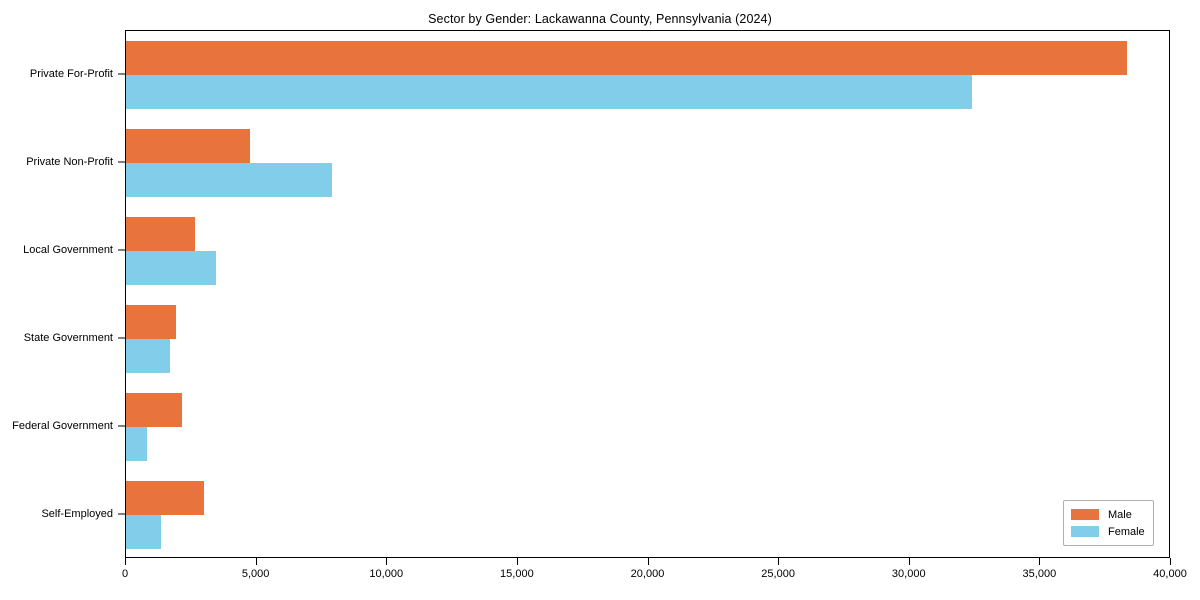  What do you see at coordinates (68, 338) in the screenshot?
I see `y-tick-label: State Government` at bounding box center [68, 338].